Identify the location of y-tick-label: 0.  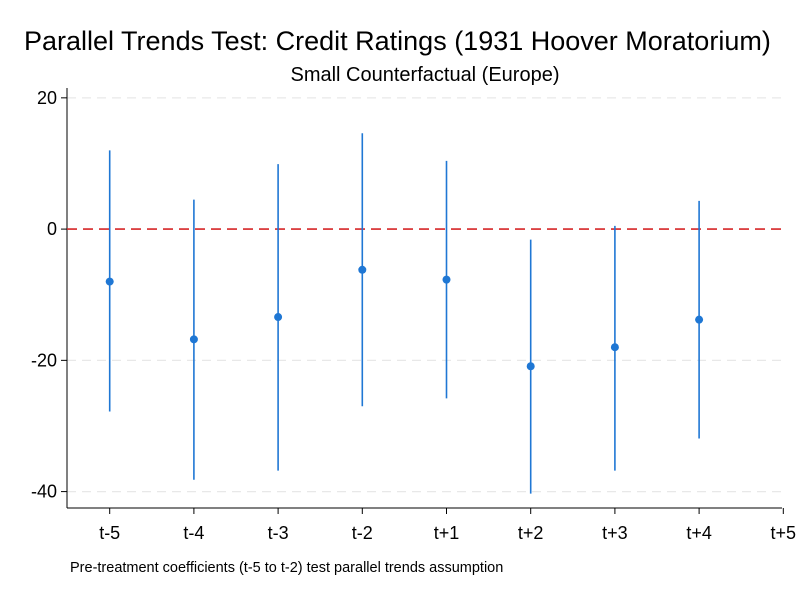
(52, 229).